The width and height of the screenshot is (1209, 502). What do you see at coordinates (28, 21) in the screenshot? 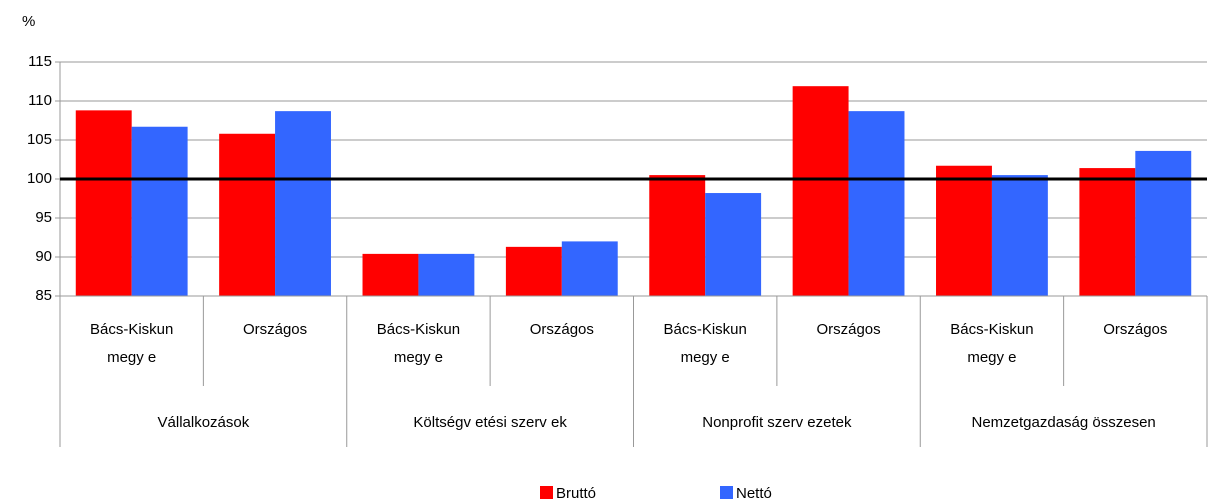
I see `unit-label: %` at bounding box center [28, 21].